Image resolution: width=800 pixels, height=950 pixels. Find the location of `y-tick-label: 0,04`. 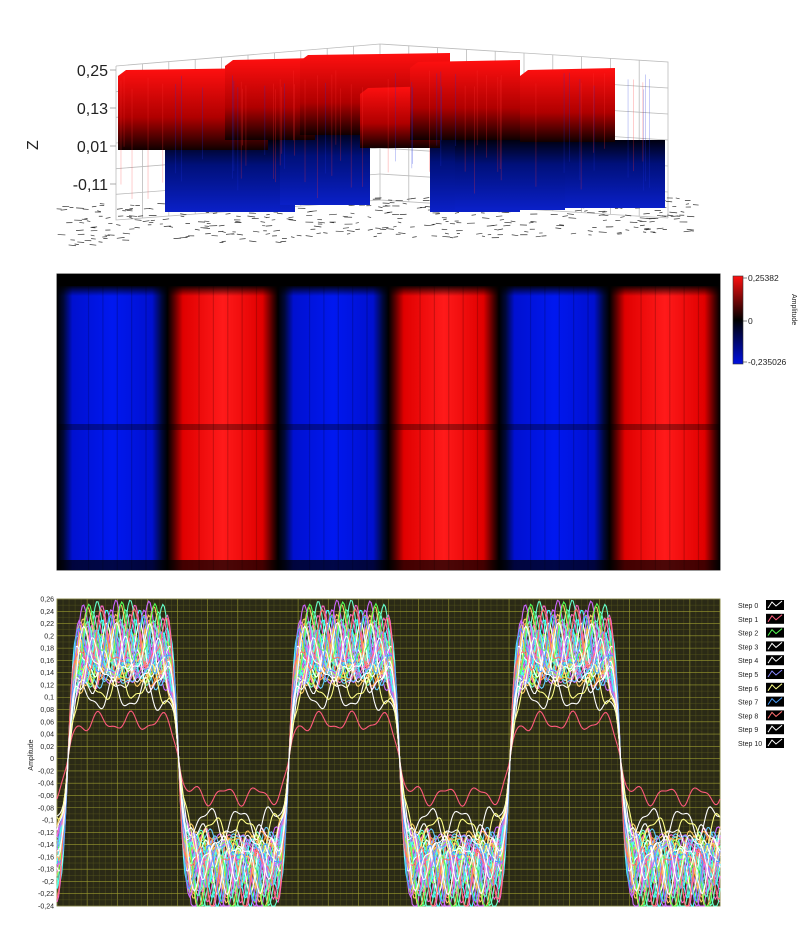

y-tick-label: 0,04 is located at coordinates (47, 735).